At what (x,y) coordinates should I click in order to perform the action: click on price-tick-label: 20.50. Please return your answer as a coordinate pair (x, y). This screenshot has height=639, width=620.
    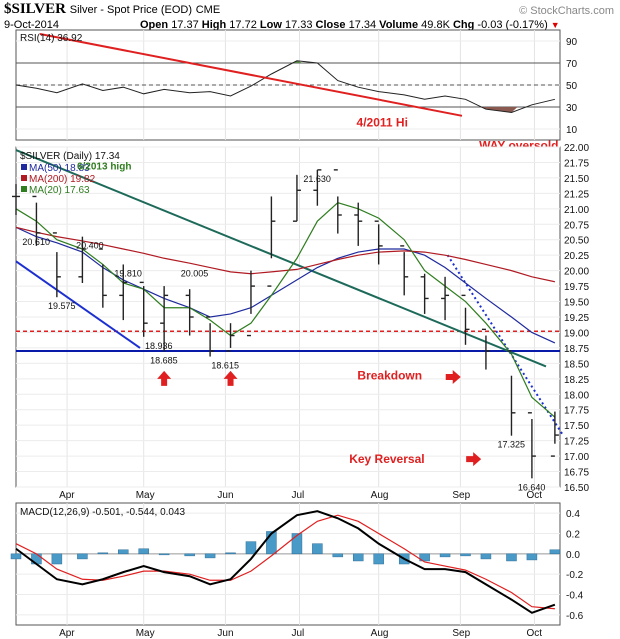
    Looking at the image, I should click on (576, 241).